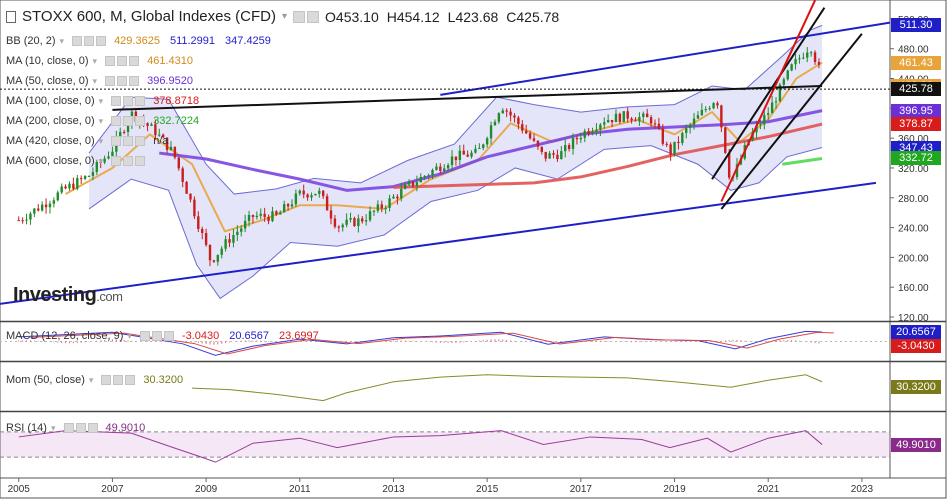 This screenshot has width=947, height=499. Describe the element at coordinates (176, 101) in the screenshot. I see `legend-row-3-value-0: 378.8718` at that location.